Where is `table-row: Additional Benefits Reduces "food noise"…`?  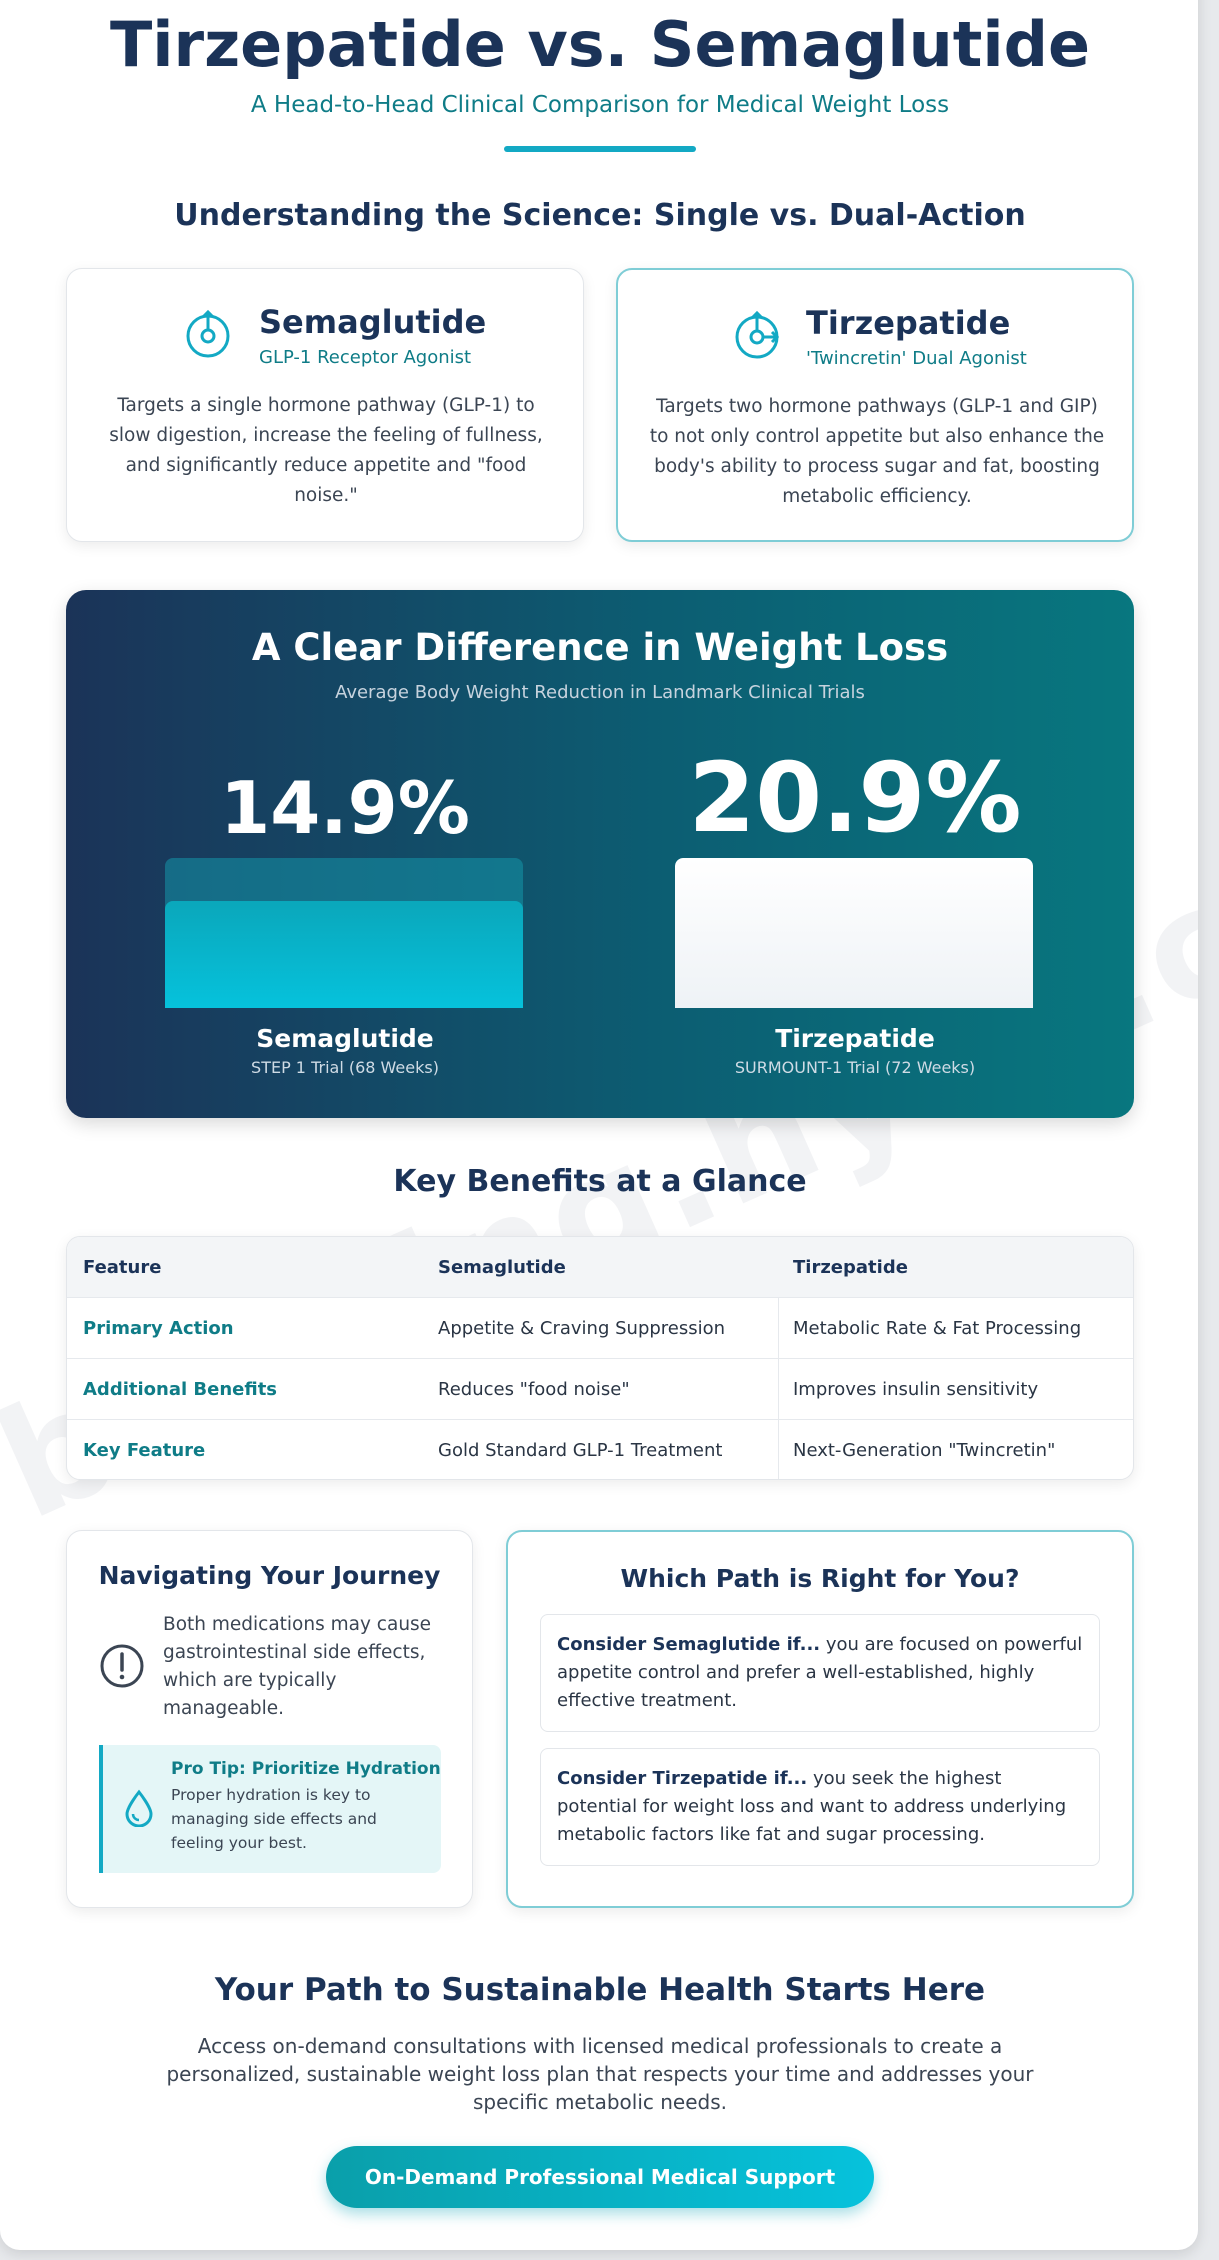 table-row: Additional Benefits Reduces "food noise"… is located at coordinates (600, 1389).